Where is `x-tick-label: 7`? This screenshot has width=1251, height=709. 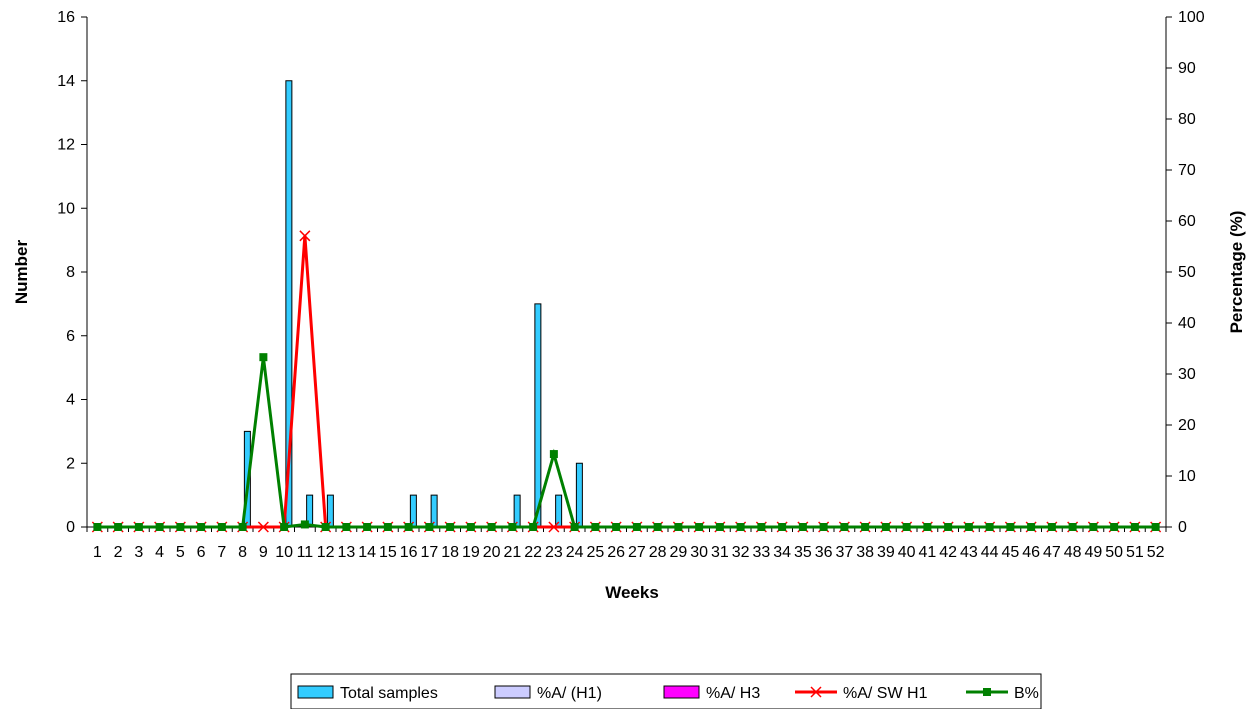
x-tick-label: 7 is located at coordinates (221, 552).